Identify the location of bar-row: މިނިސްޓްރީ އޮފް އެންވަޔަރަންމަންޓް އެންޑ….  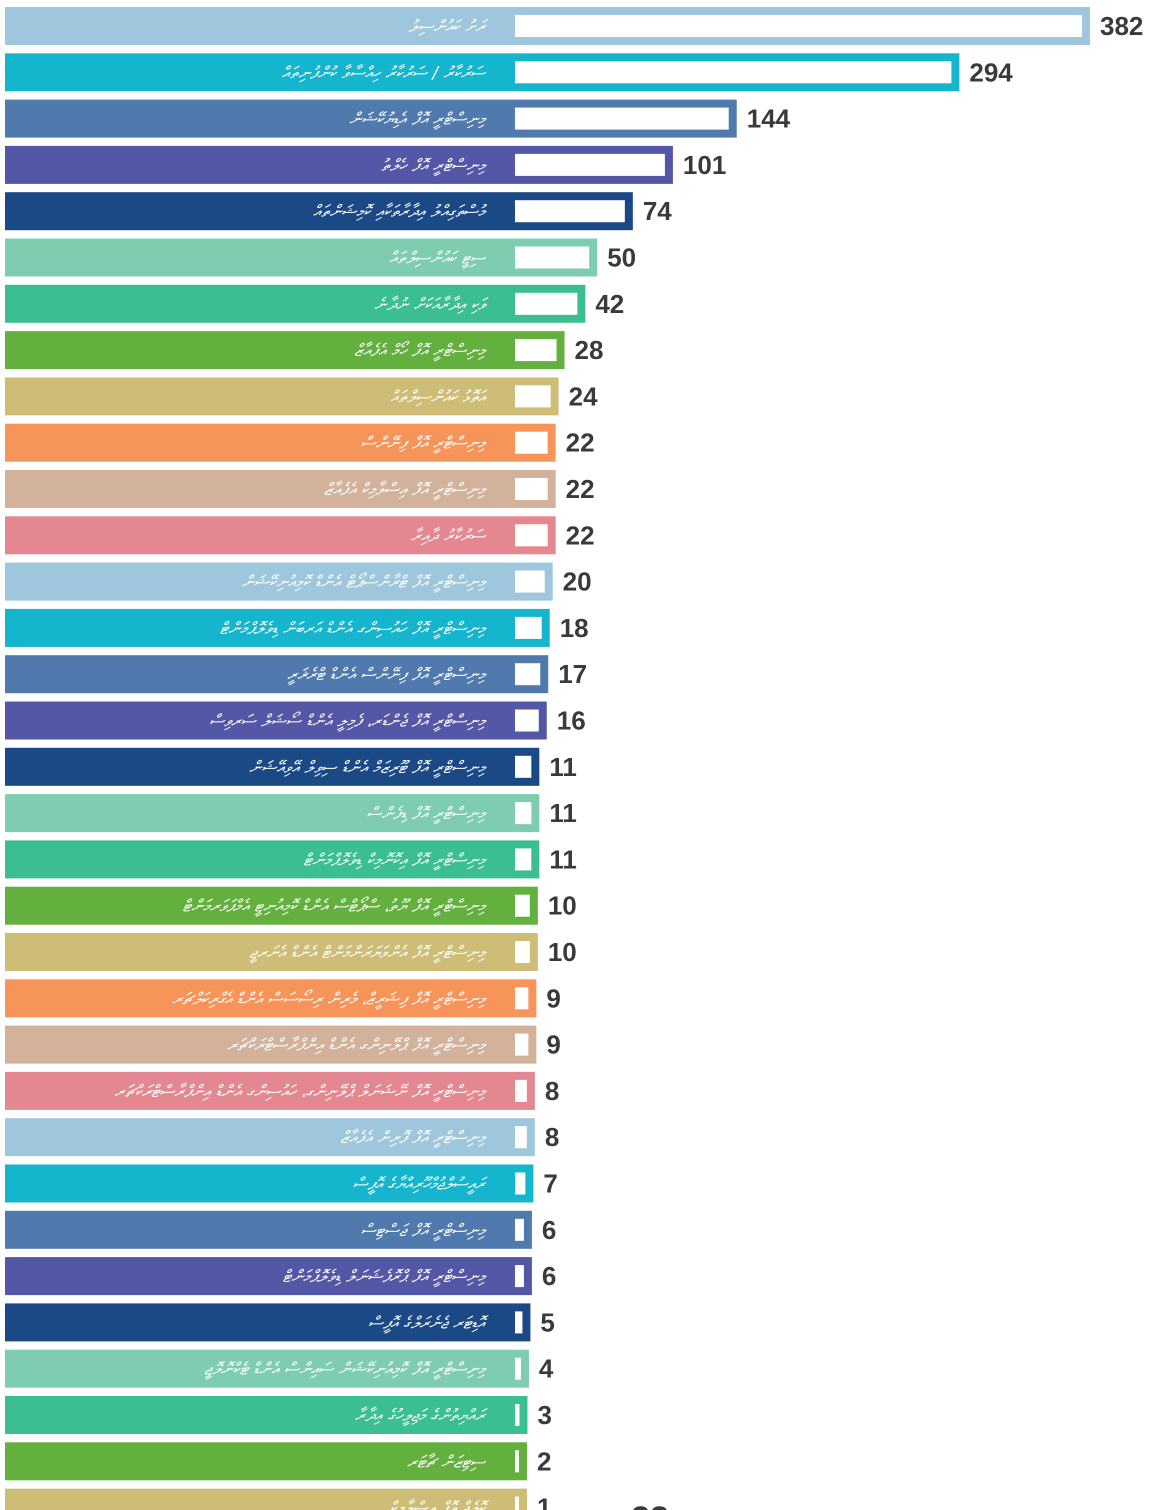
(291, 952).